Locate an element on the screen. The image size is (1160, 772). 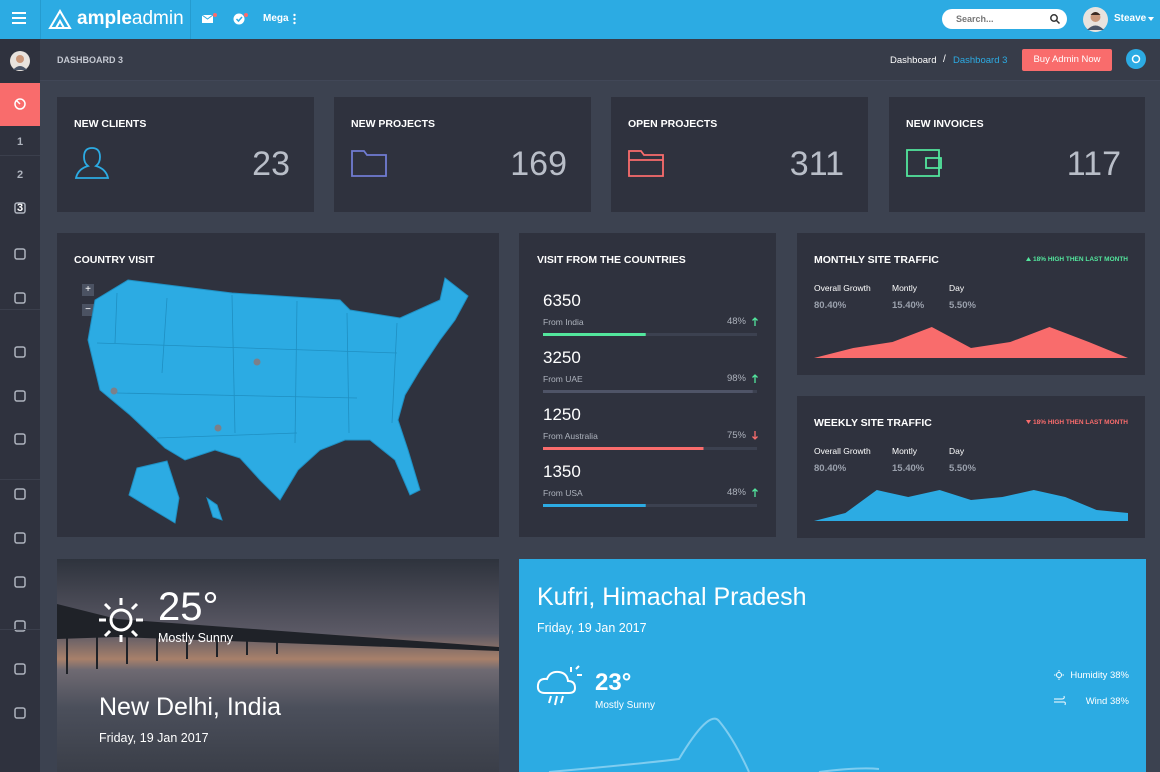
wind-icon is located at coordinates (1060, 700).